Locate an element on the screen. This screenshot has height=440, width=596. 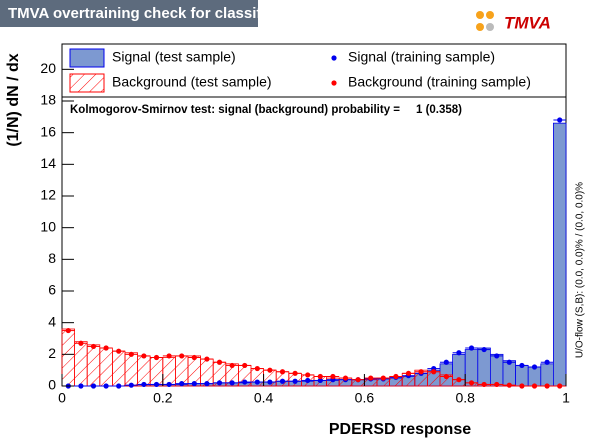
x-axis-label: PDERSD response is located at coordinates (400, 429).